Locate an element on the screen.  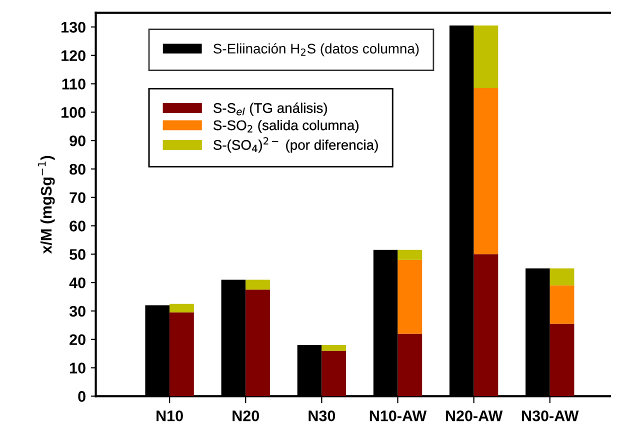
y-tick-label: 130 is located at coordinates (74, 27).